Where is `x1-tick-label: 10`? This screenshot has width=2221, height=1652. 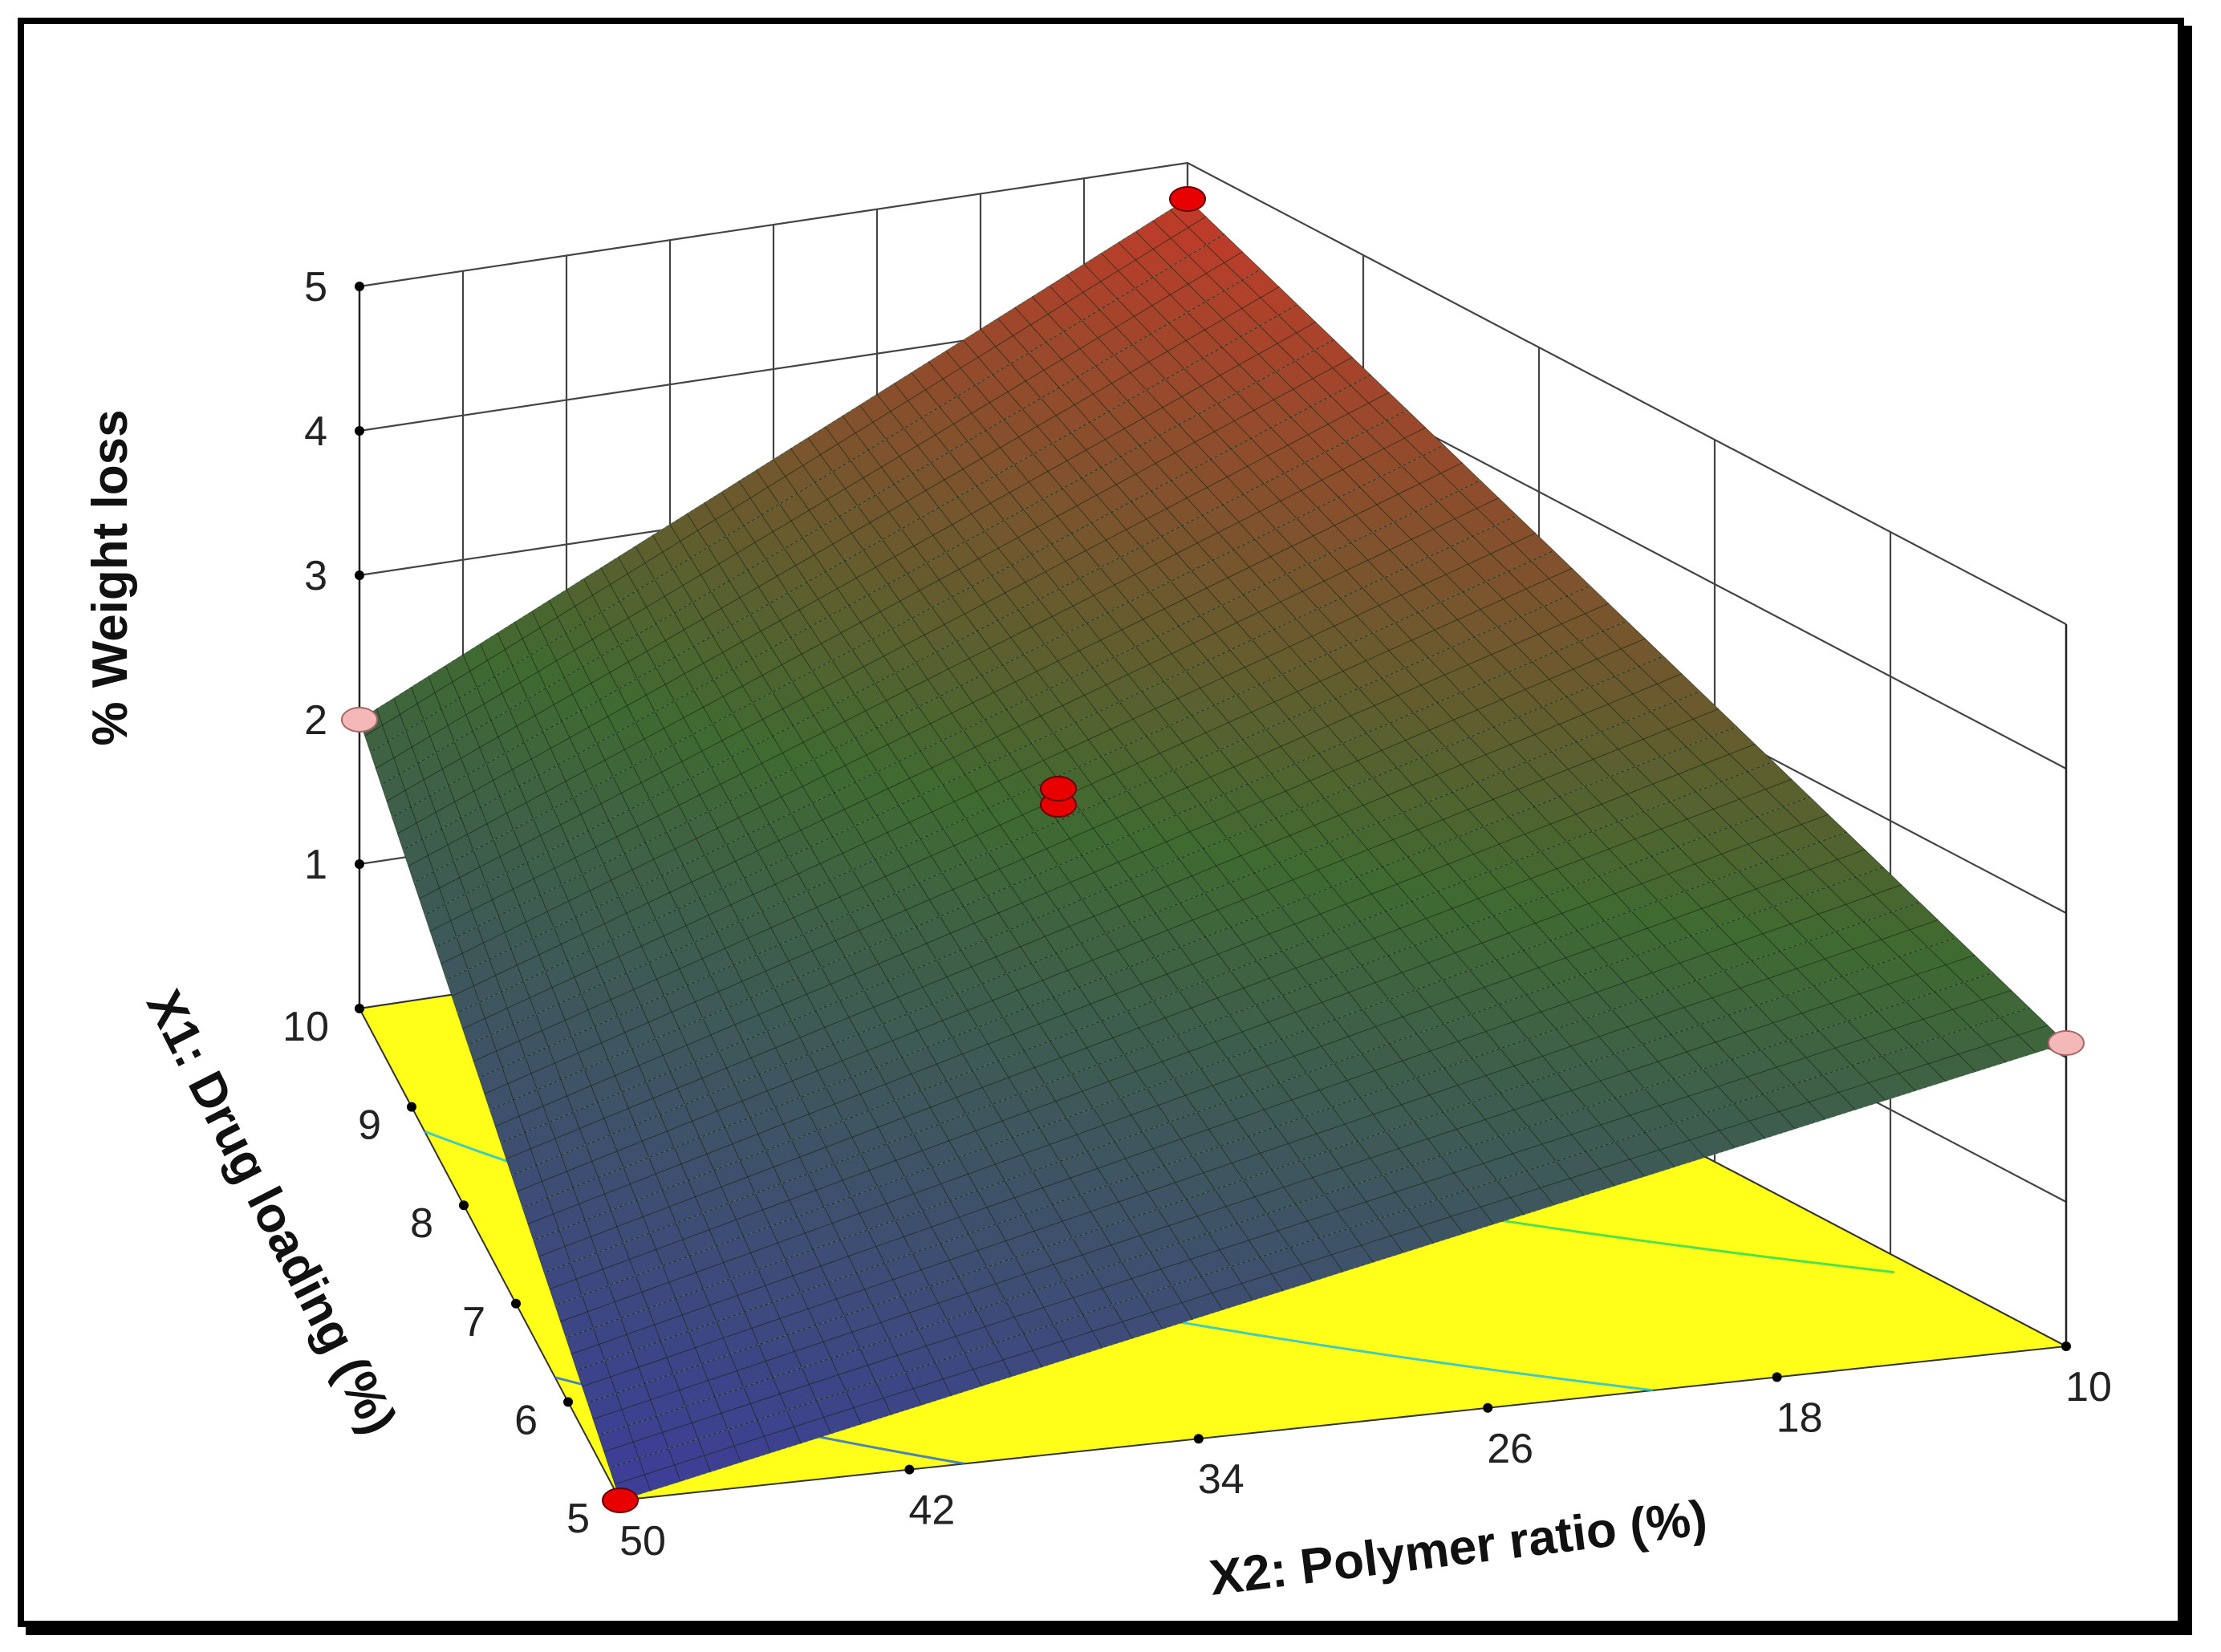
x1-tick-label: 10 is located at coordinates (305, 1027).